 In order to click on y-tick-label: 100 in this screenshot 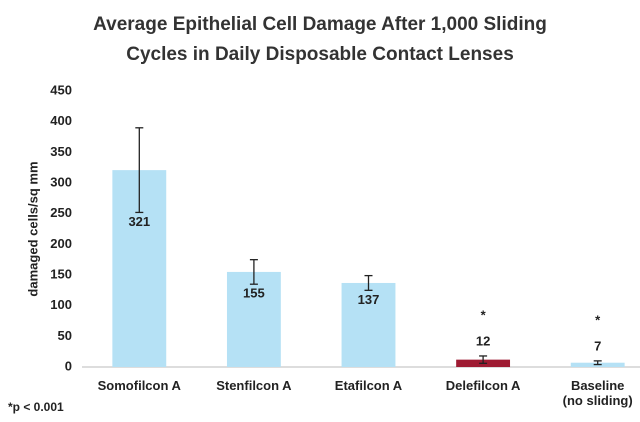, I will do `click(61, 304)`.